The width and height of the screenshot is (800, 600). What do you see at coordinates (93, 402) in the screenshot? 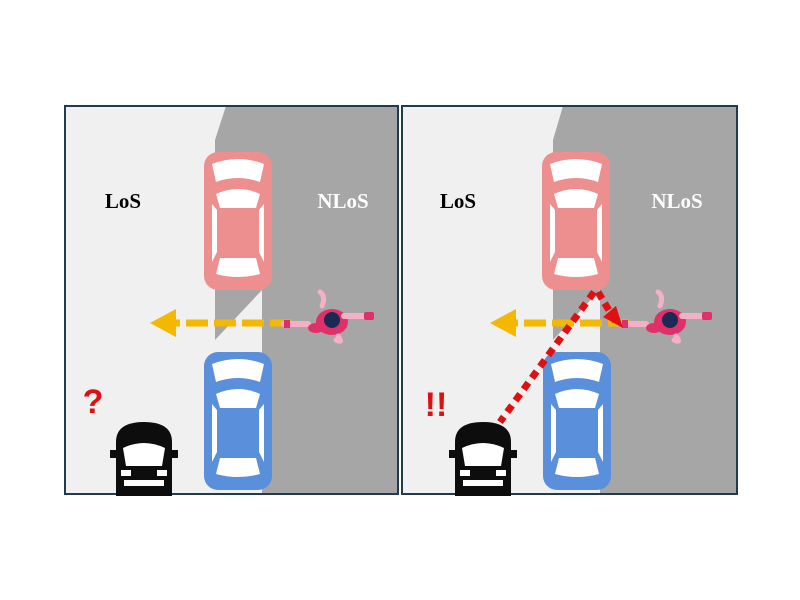
I see `alert-question-mark: ?` at bounding box center [93, 402].